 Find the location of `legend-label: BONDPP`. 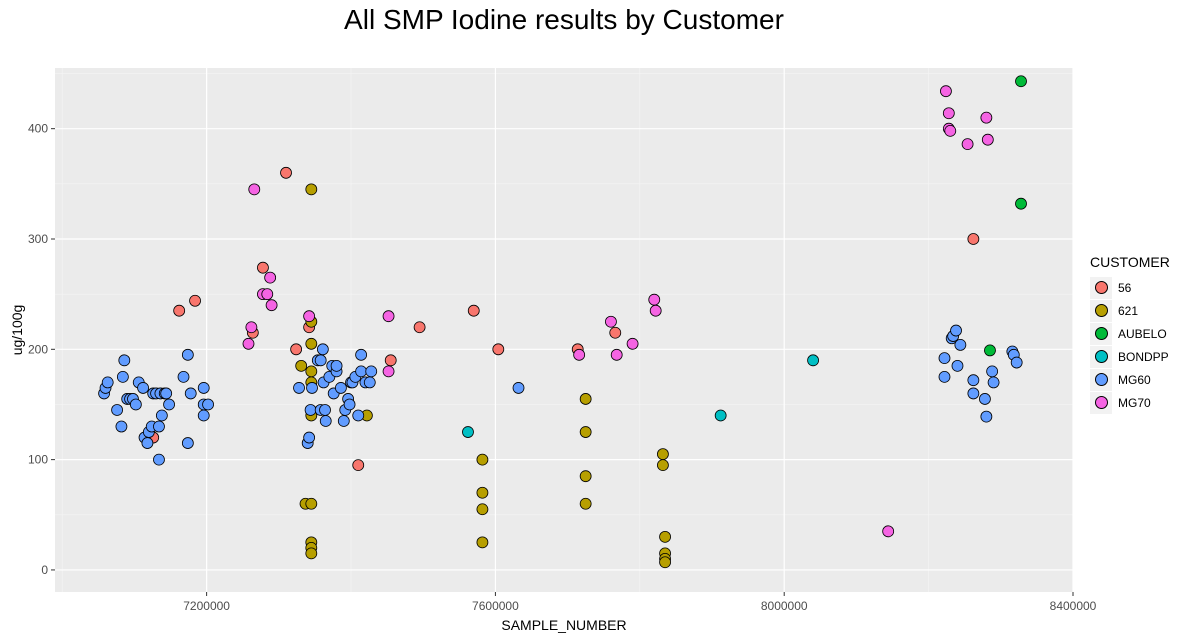

legend-label: BONDPP is located at coordinates (1143, 356).